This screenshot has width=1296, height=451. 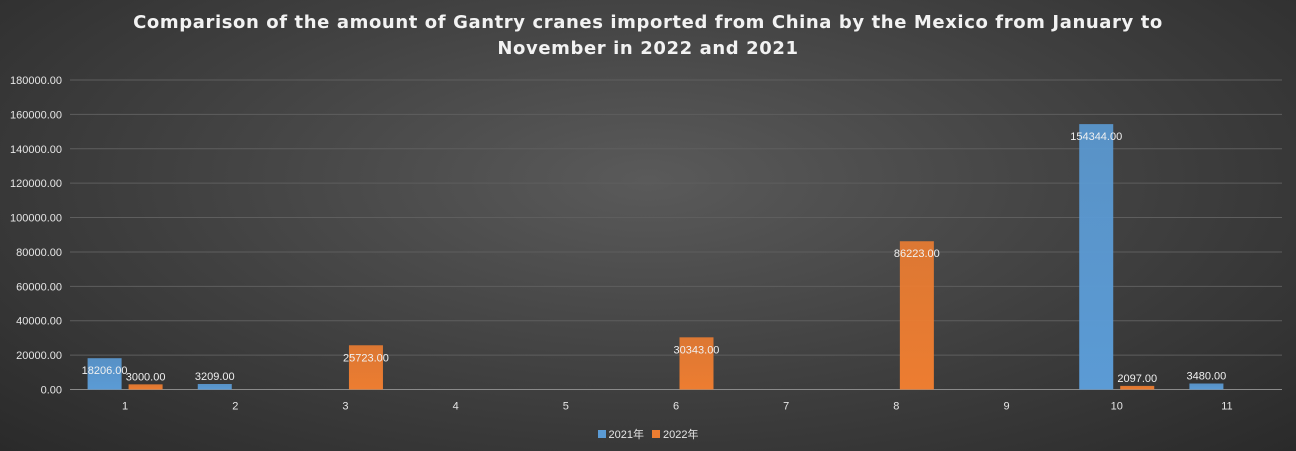 I want to click on data-label-series-2-cat-6: 30343.00, so click(x=697, y=350).